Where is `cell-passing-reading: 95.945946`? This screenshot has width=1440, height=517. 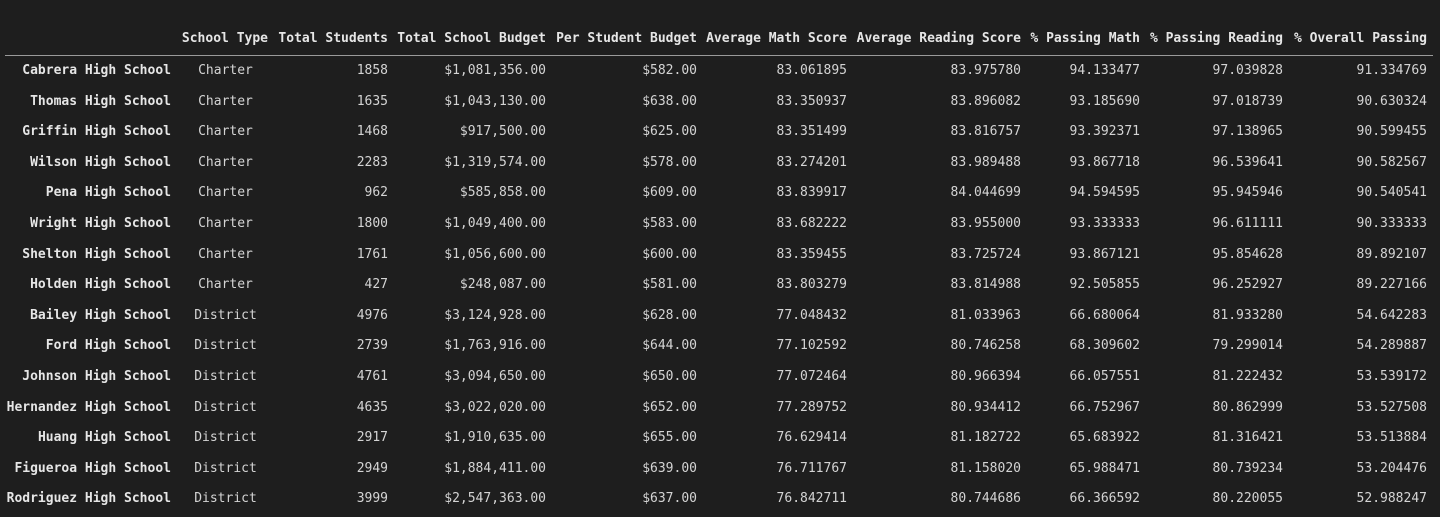 cell-passing-reading: 95.945946 is located at coordinates (1247, 193).